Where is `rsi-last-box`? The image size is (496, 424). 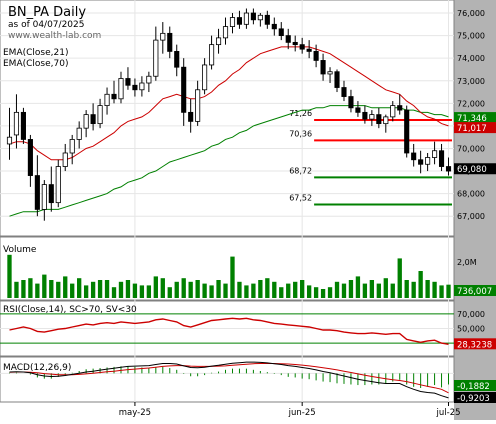 rsi-last-box is located at coordinates (475, 344).